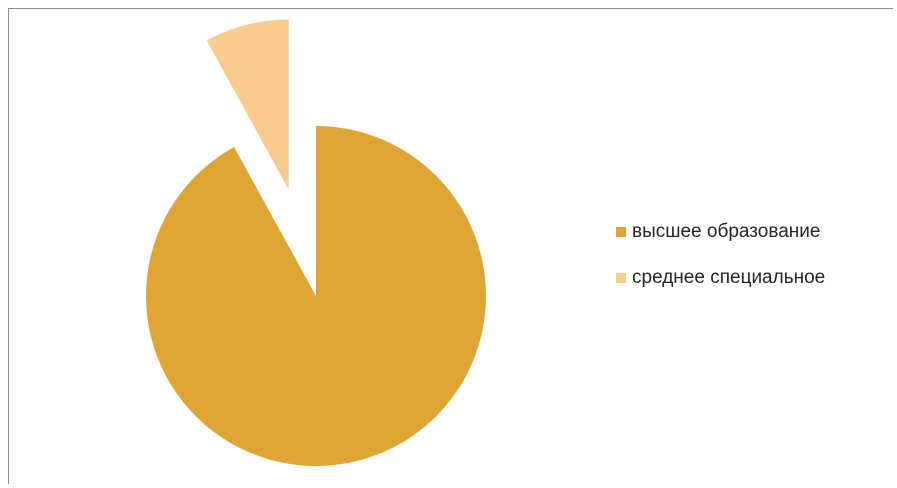 This screenshot has height=488, width=897. What do you see at coordinates (726, 231) in the screenshot?
I see `legend-label: высшее образование` at bounding box center [726, 231].